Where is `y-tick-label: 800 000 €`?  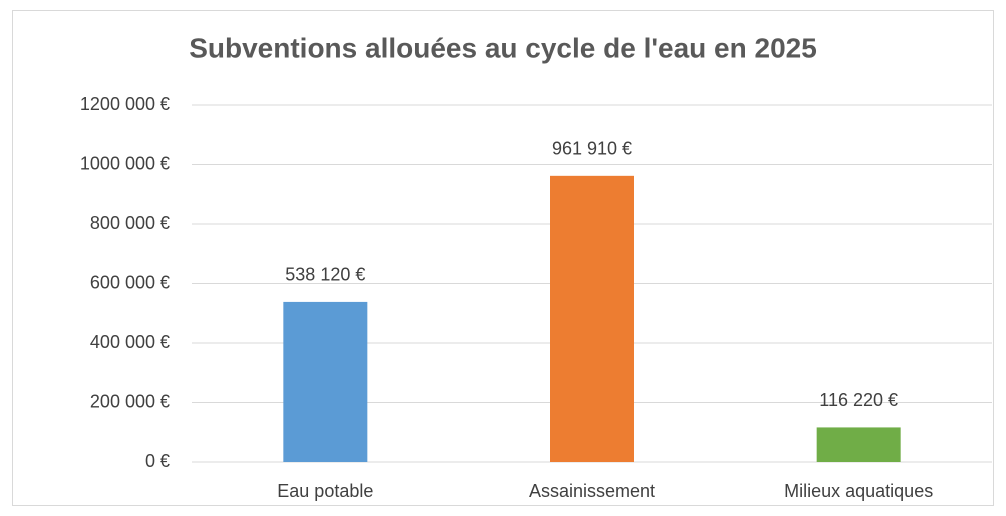
y-tick-label: 800 000 € is located at coordinates (130, 223).